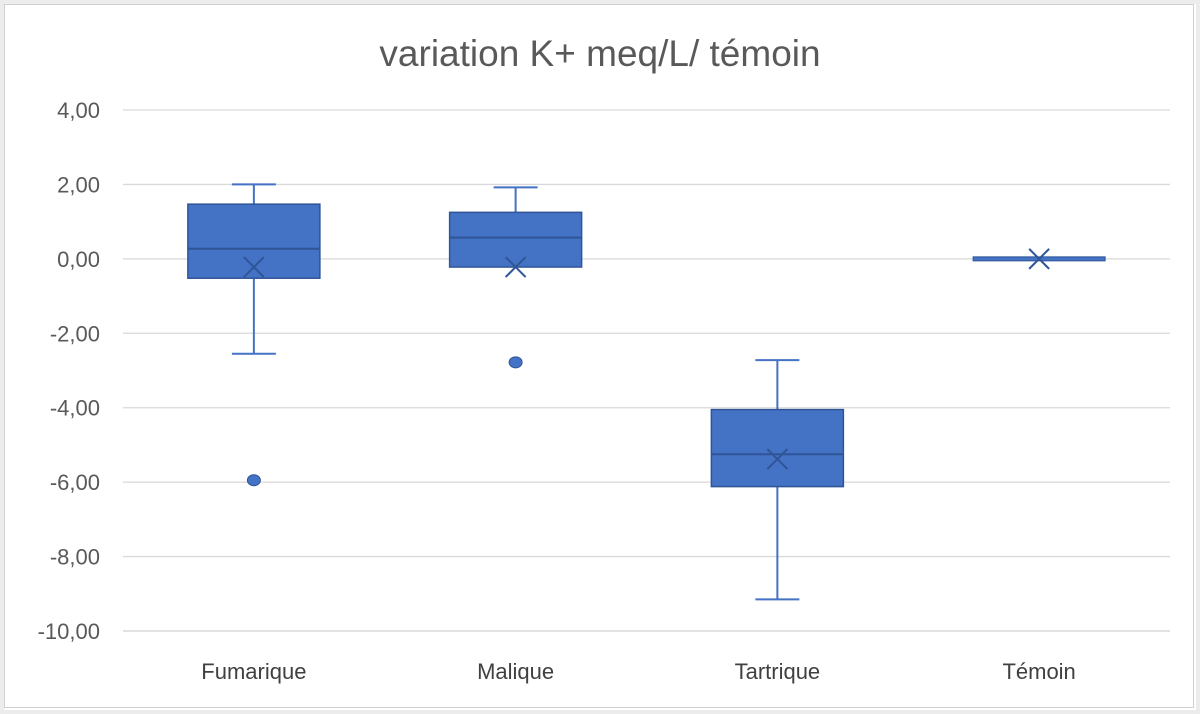 Image resolution: width=1200 pixels, height=714 pixels. What do you see at coordinates (778, 671) in the screenshot?
I see `x-category-label: Tartrique` at bounding box center [778, 671].